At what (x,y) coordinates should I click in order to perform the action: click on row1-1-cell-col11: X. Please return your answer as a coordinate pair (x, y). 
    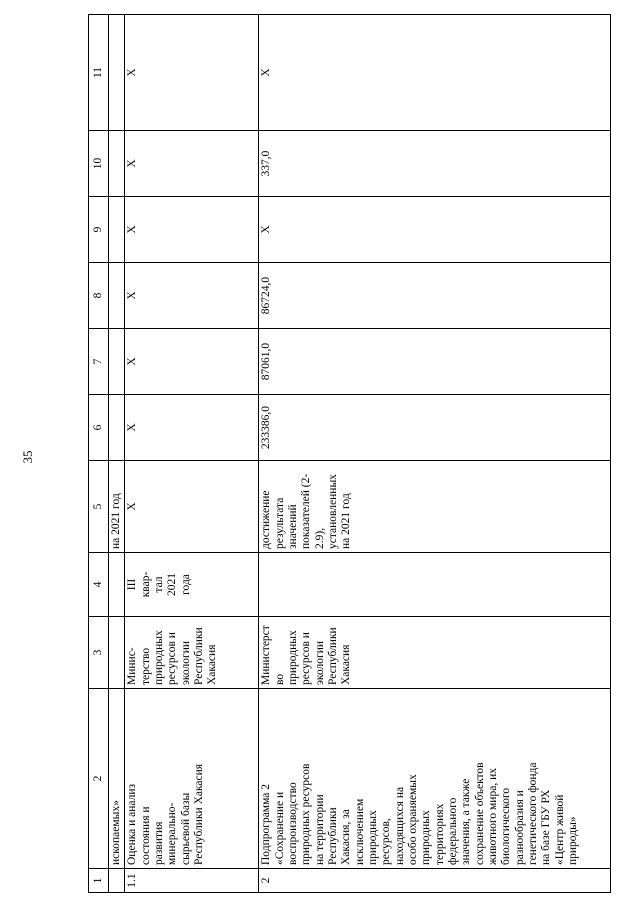
    Looking at the image, I should click on (191, 72).